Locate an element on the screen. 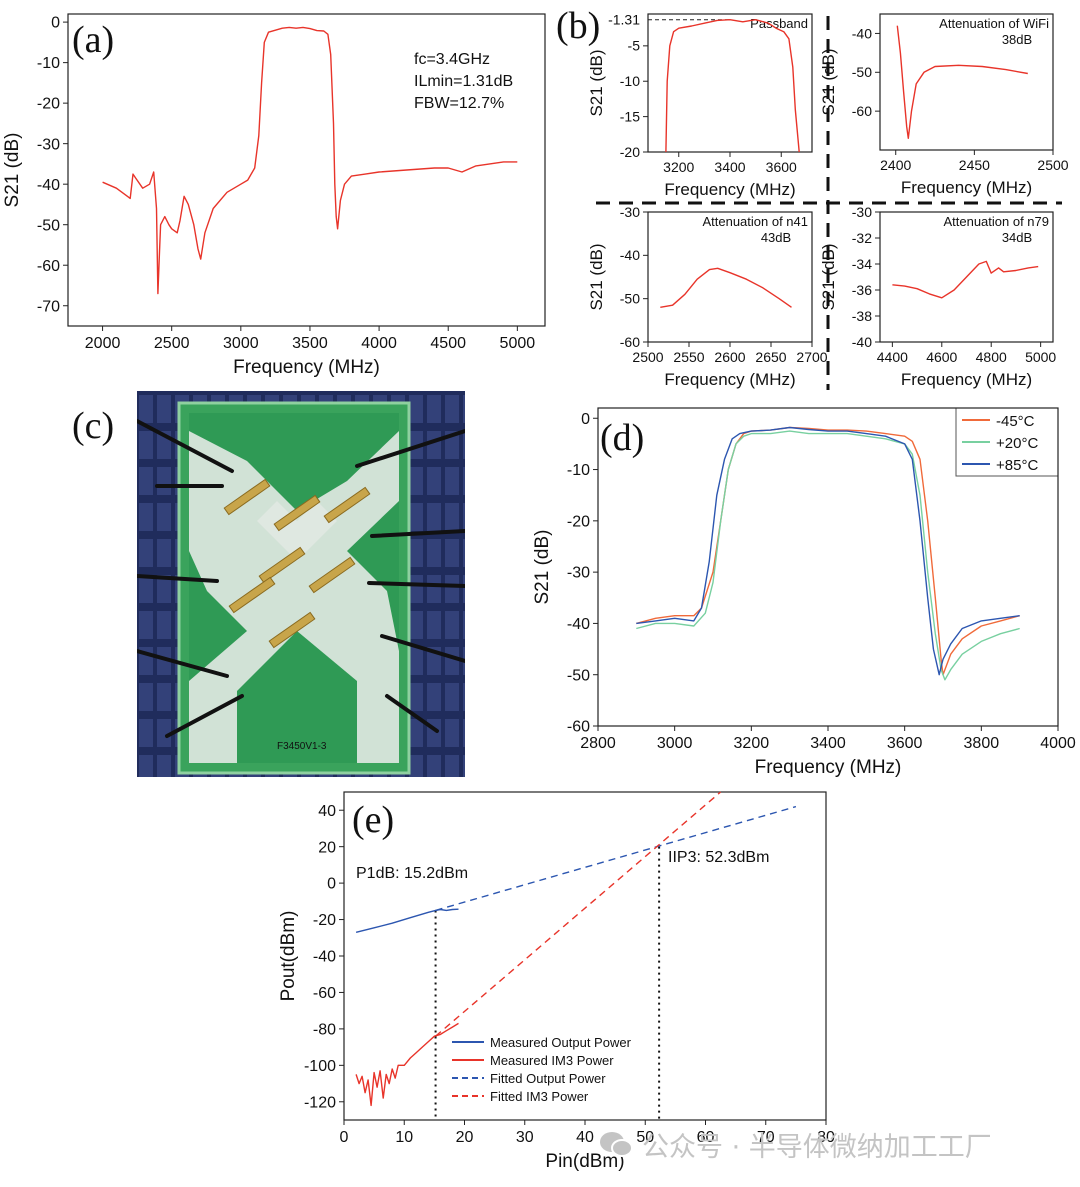  chart-b2-xtick-label: 2500 is located at coordinates (1052, 165).